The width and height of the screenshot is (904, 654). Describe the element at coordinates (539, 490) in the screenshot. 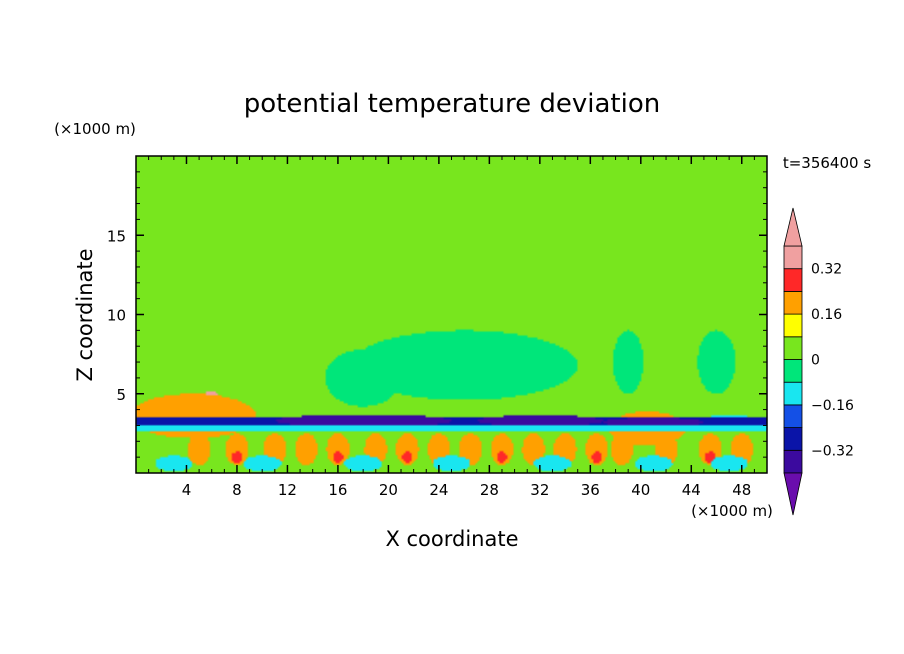

I see `x-tick-label: 32` at that location.